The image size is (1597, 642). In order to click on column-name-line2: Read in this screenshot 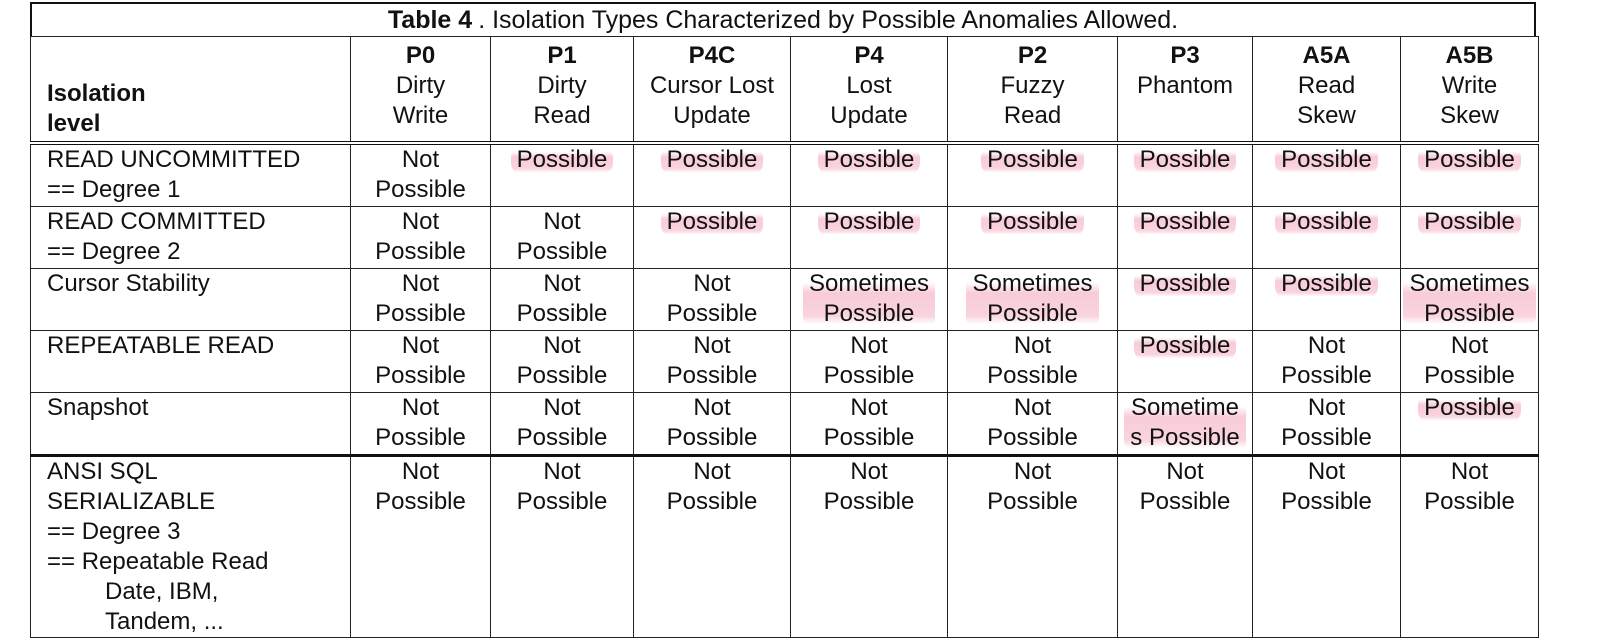, I will do `click(562, 115)`.